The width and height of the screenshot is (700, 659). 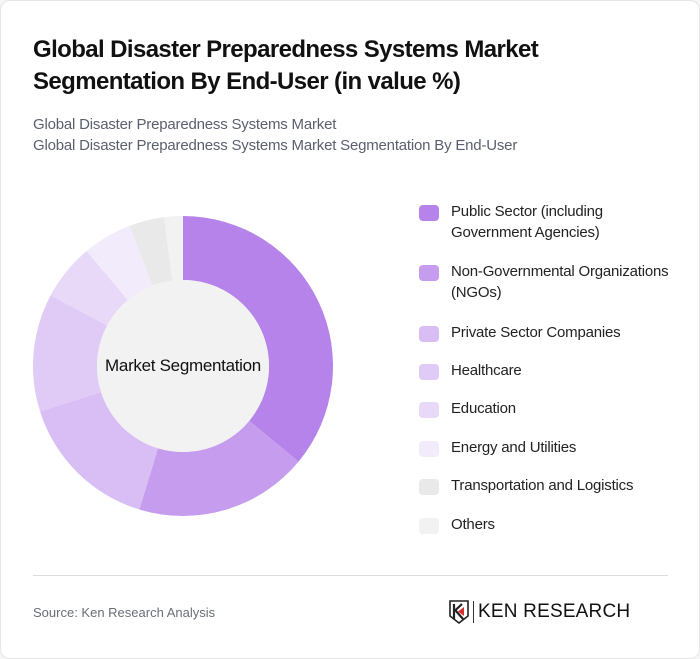 I want to click on ken-research-shield-icon, so click(x=459, y=612).